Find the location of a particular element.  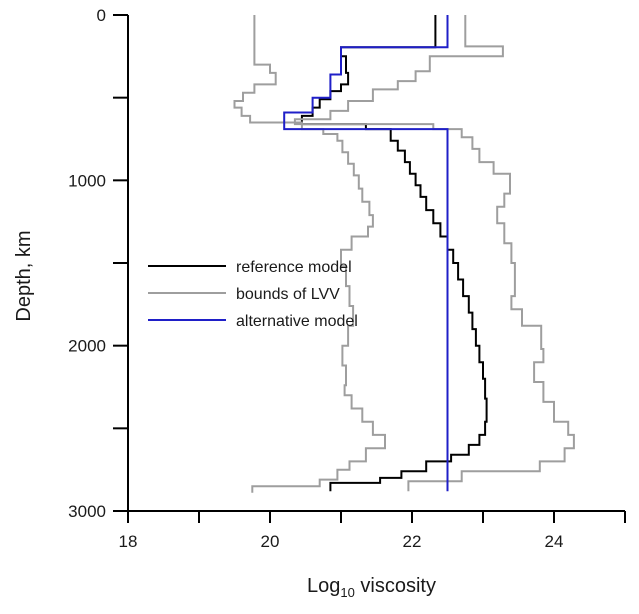

legend-label: bounds of LVV is located at coordinates (288, 294).